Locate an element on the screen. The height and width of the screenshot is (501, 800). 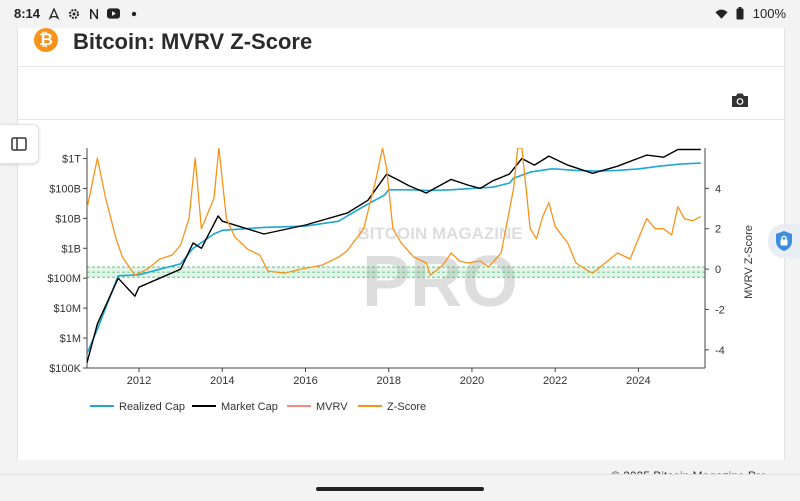
home-gesture-handle is located at coordinates (400, 489).